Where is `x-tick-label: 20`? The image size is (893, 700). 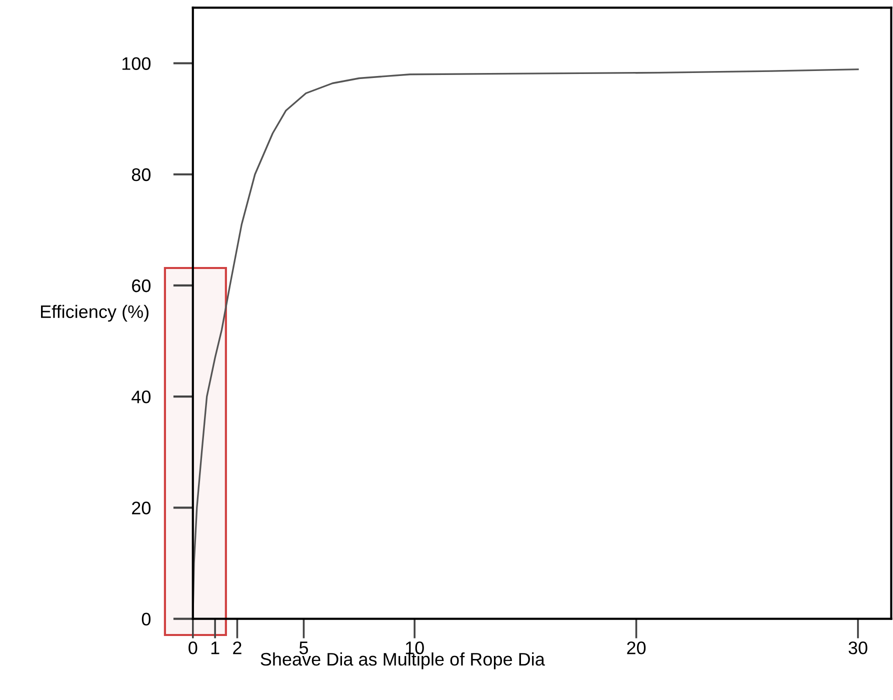 x-tick-label: 20 is located at coordinates (636, 648).